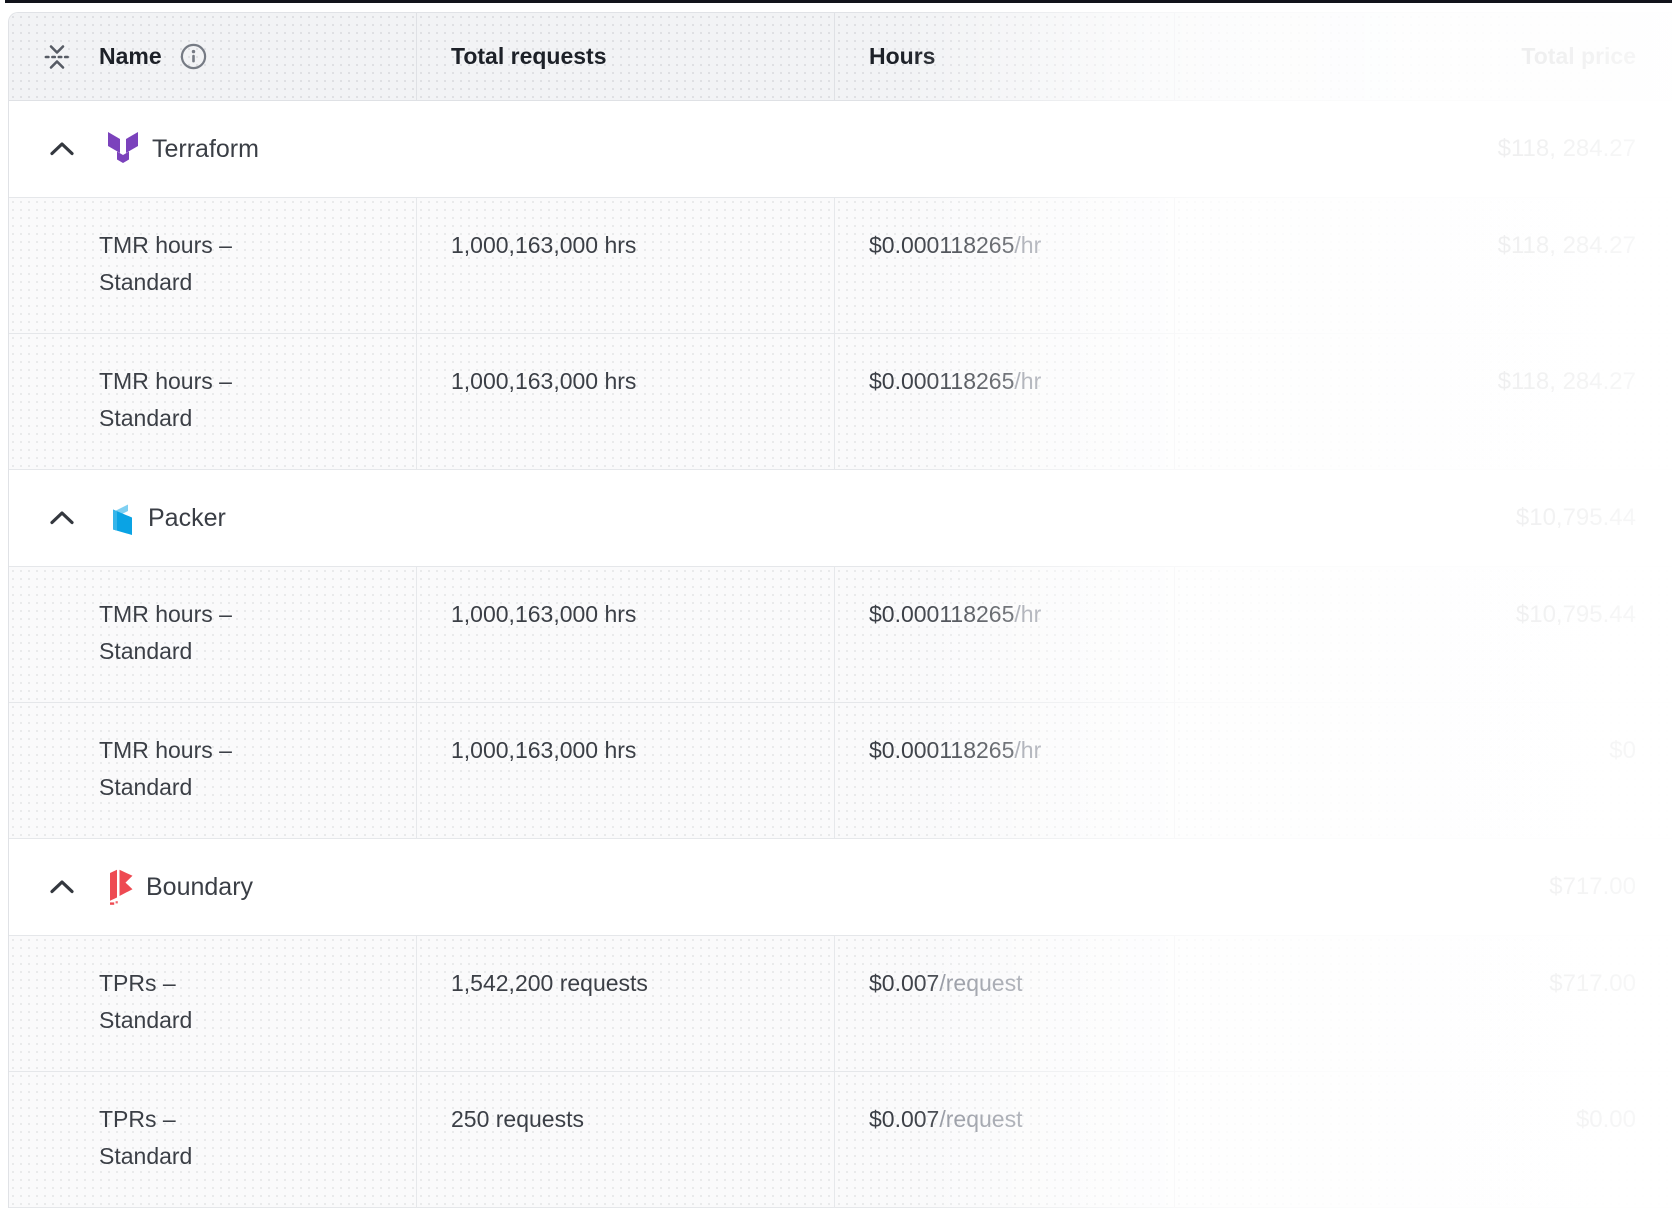 The height and width of the screenshot is (1219, 1672). Describe the element at coordinates (840, 518) in the screenshot. I see `group-row-packer: Packer $10,795.44` at that location.